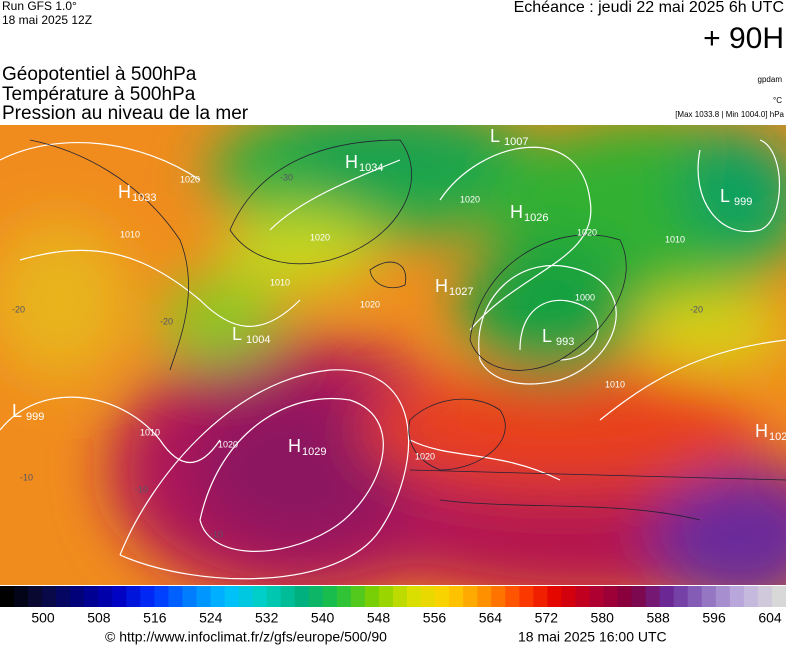 This screenshot has height=648, width=786. I want to click on lead-time: + 90H, so click(743, 38).